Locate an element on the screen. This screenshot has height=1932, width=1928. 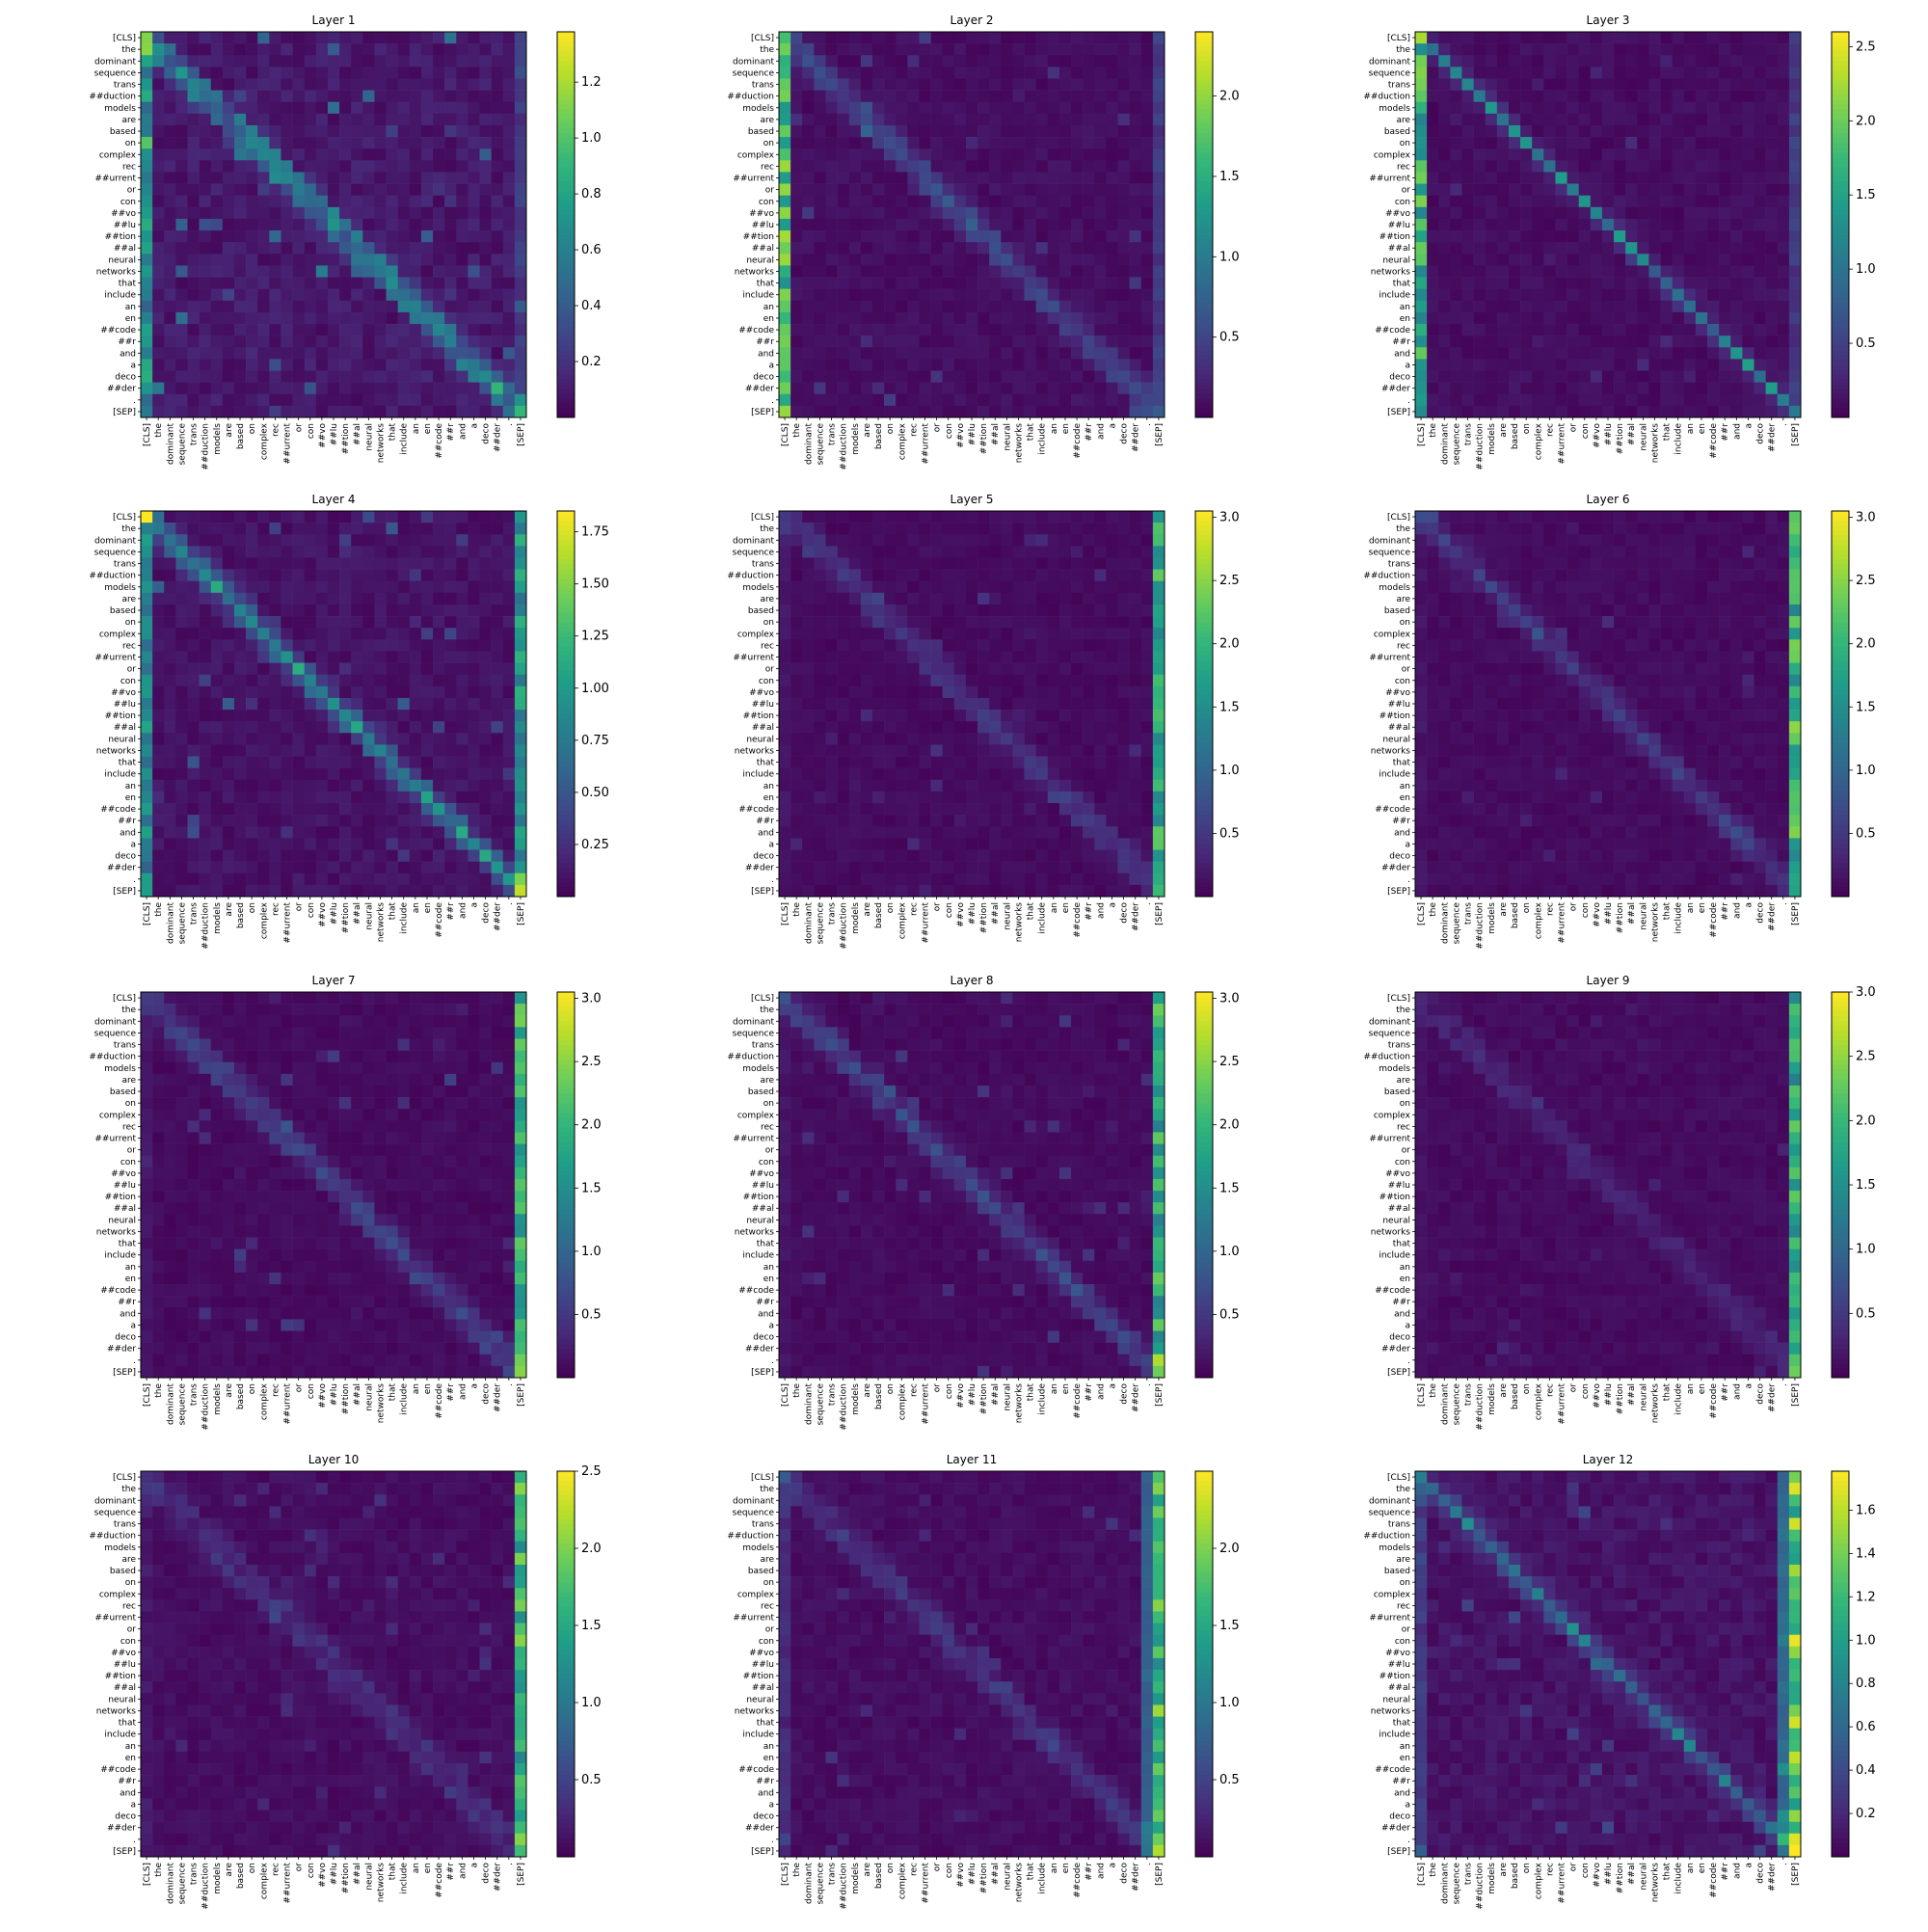
y-tick-label: [CLS] is located at coordinates (125, 39).